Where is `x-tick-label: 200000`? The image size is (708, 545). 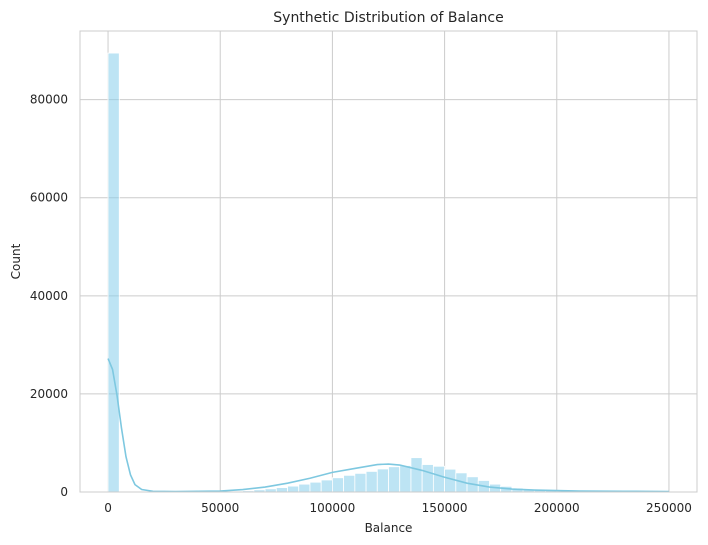 x-tick-label: 200000 is located at coordinates (557, 508).